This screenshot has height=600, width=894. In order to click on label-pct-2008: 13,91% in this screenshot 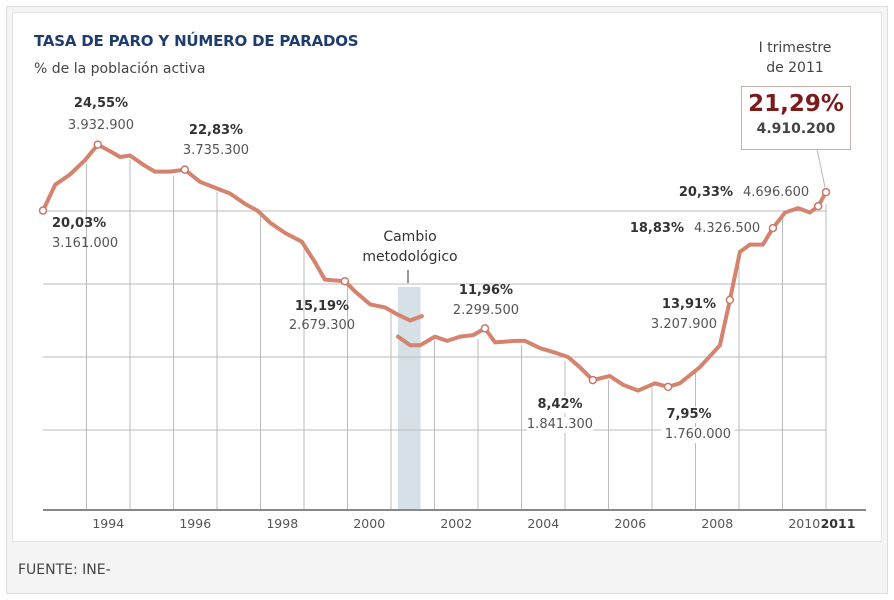, I will do `click(689, 304)`.